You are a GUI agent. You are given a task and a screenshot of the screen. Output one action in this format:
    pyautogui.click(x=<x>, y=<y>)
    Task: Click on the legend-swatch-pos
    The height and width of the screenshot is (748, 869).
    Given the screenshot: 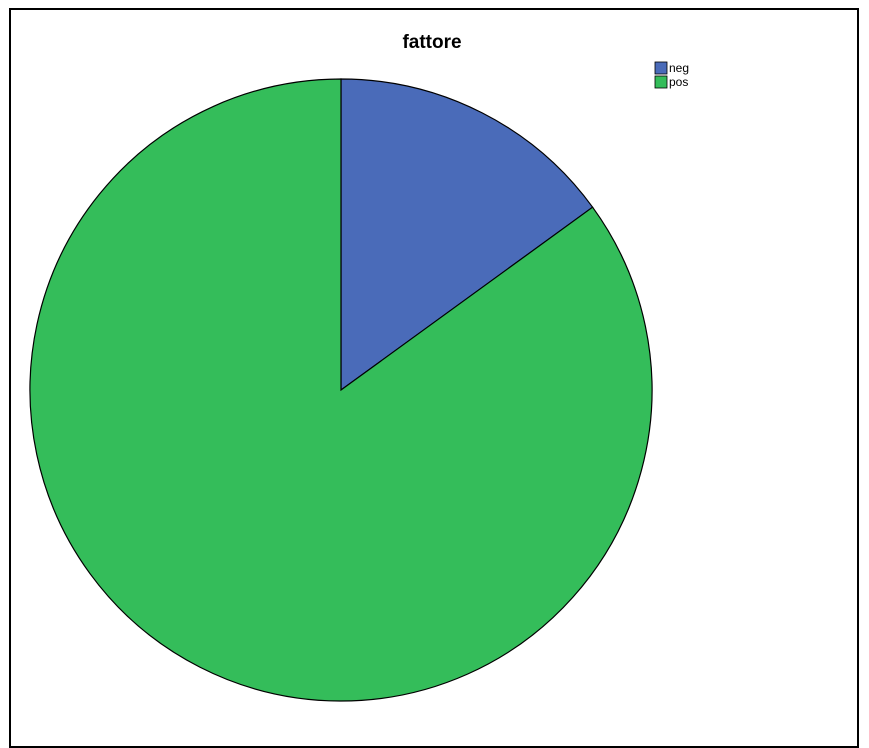 What is the action you would take?
    pyautogui.click(x=661, y=82)
    